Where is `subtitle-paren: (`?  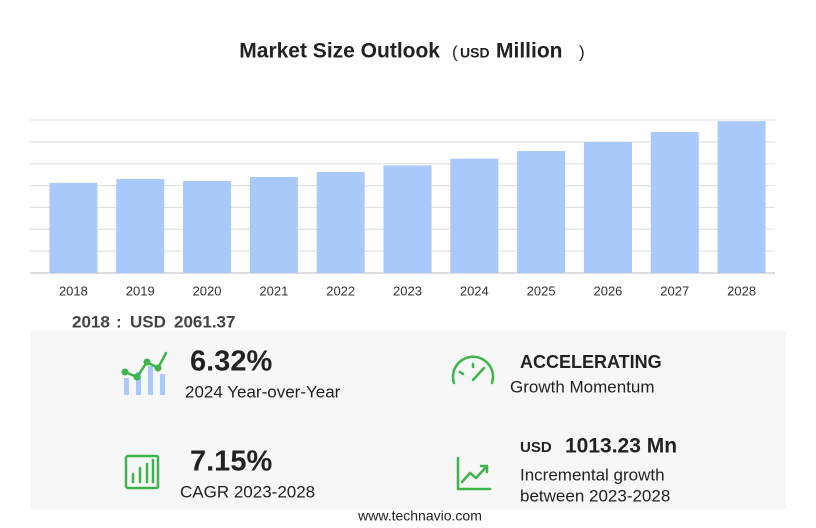
subtitle-paren: ( is located at coordinates (455, 51).